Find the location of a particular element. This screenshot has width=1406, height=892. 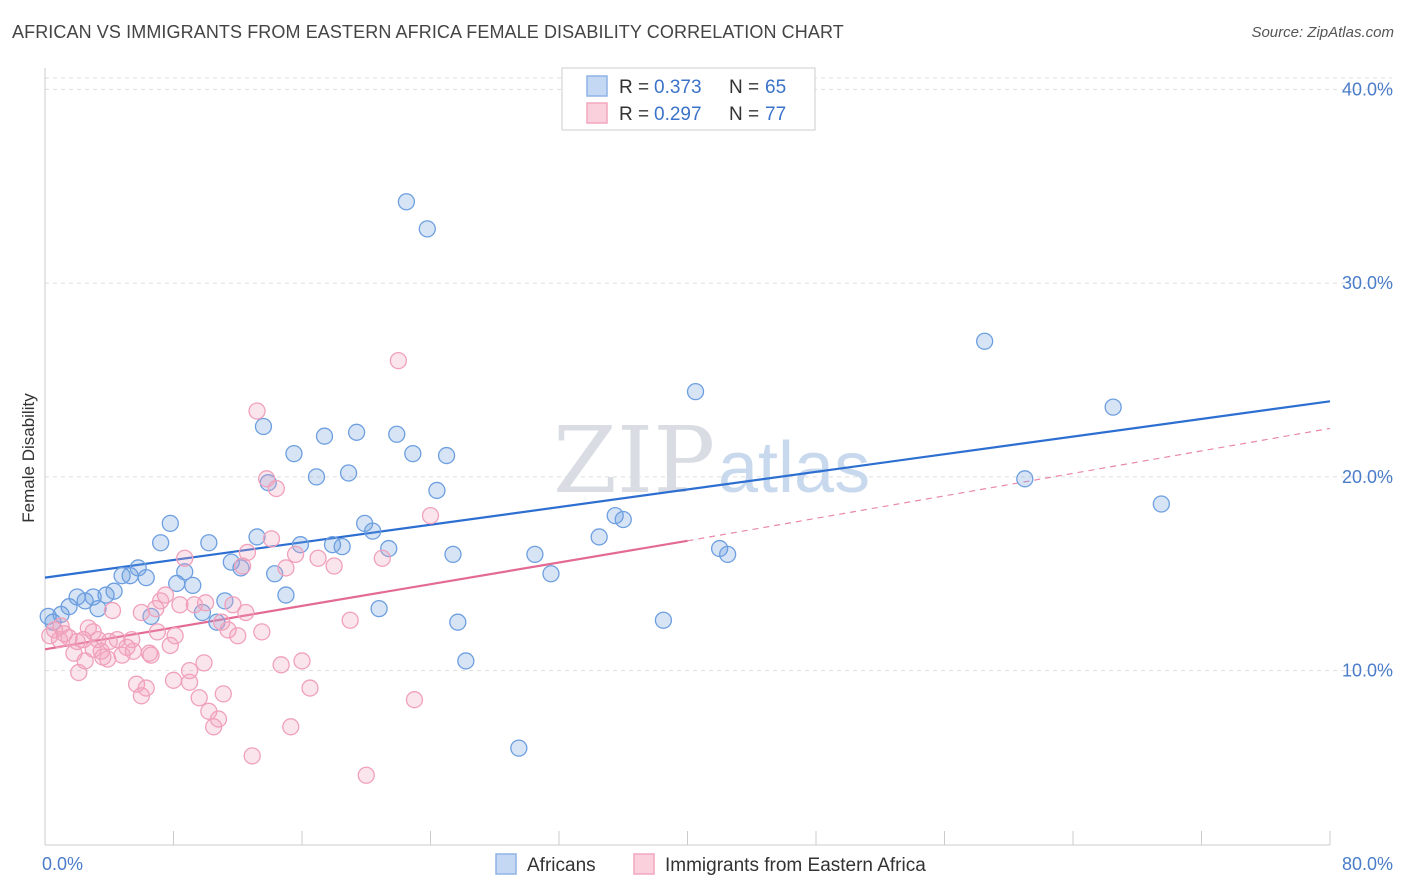

x-tick-label-end: 80.0% is located at coordinates (1367, 864).